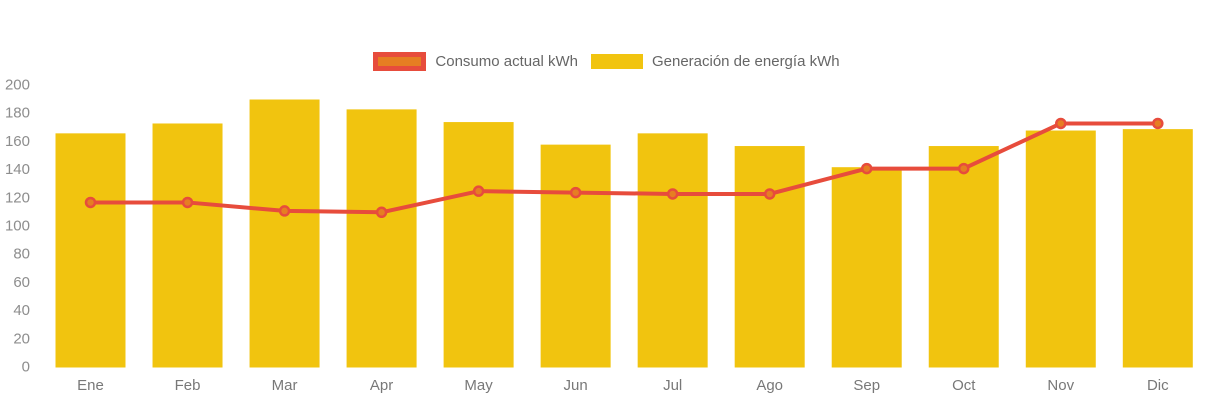 This screenshot has height=403, width=1213. Describe the element at coordinates (1158, 123) in the screenshot. I see `line-point-dic` at that location.